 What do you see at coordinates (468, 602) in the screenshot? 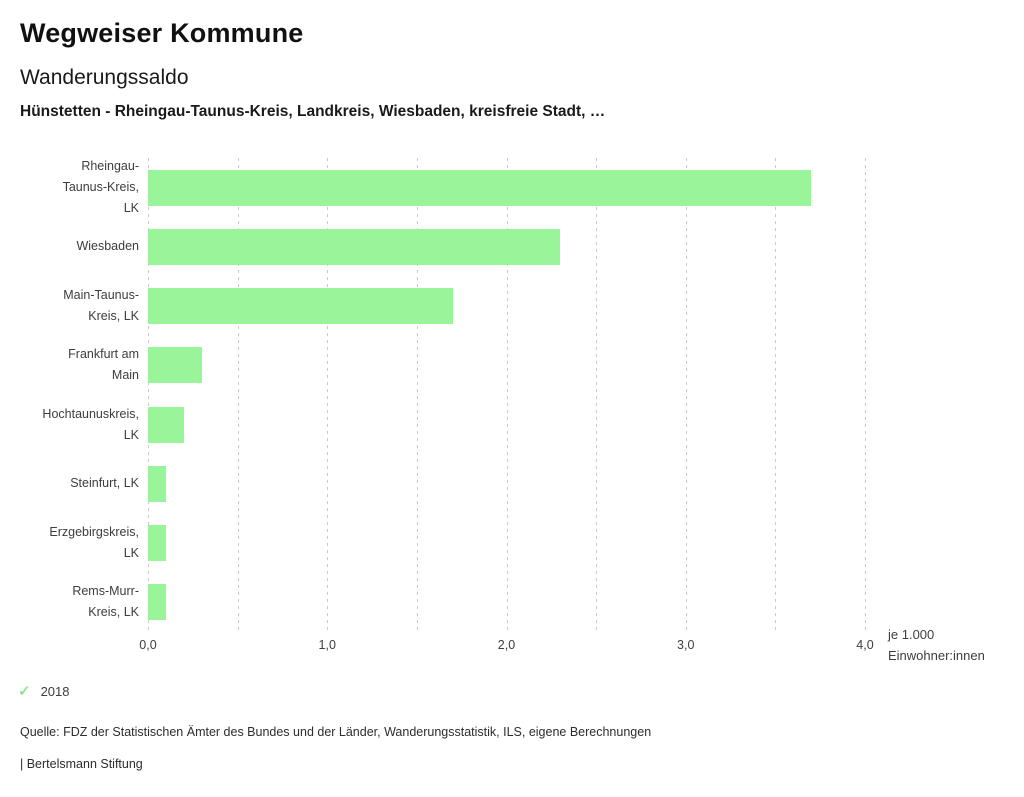
I see `chart-row: Rems-Murr- Kreis, LK` at bounding box center [468, 602].